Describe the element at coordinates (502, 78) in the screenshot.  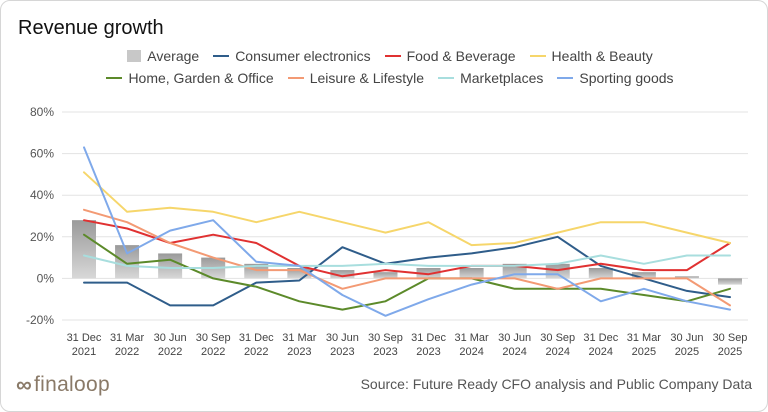
I see `legend-label: Marketplaces` at that location.